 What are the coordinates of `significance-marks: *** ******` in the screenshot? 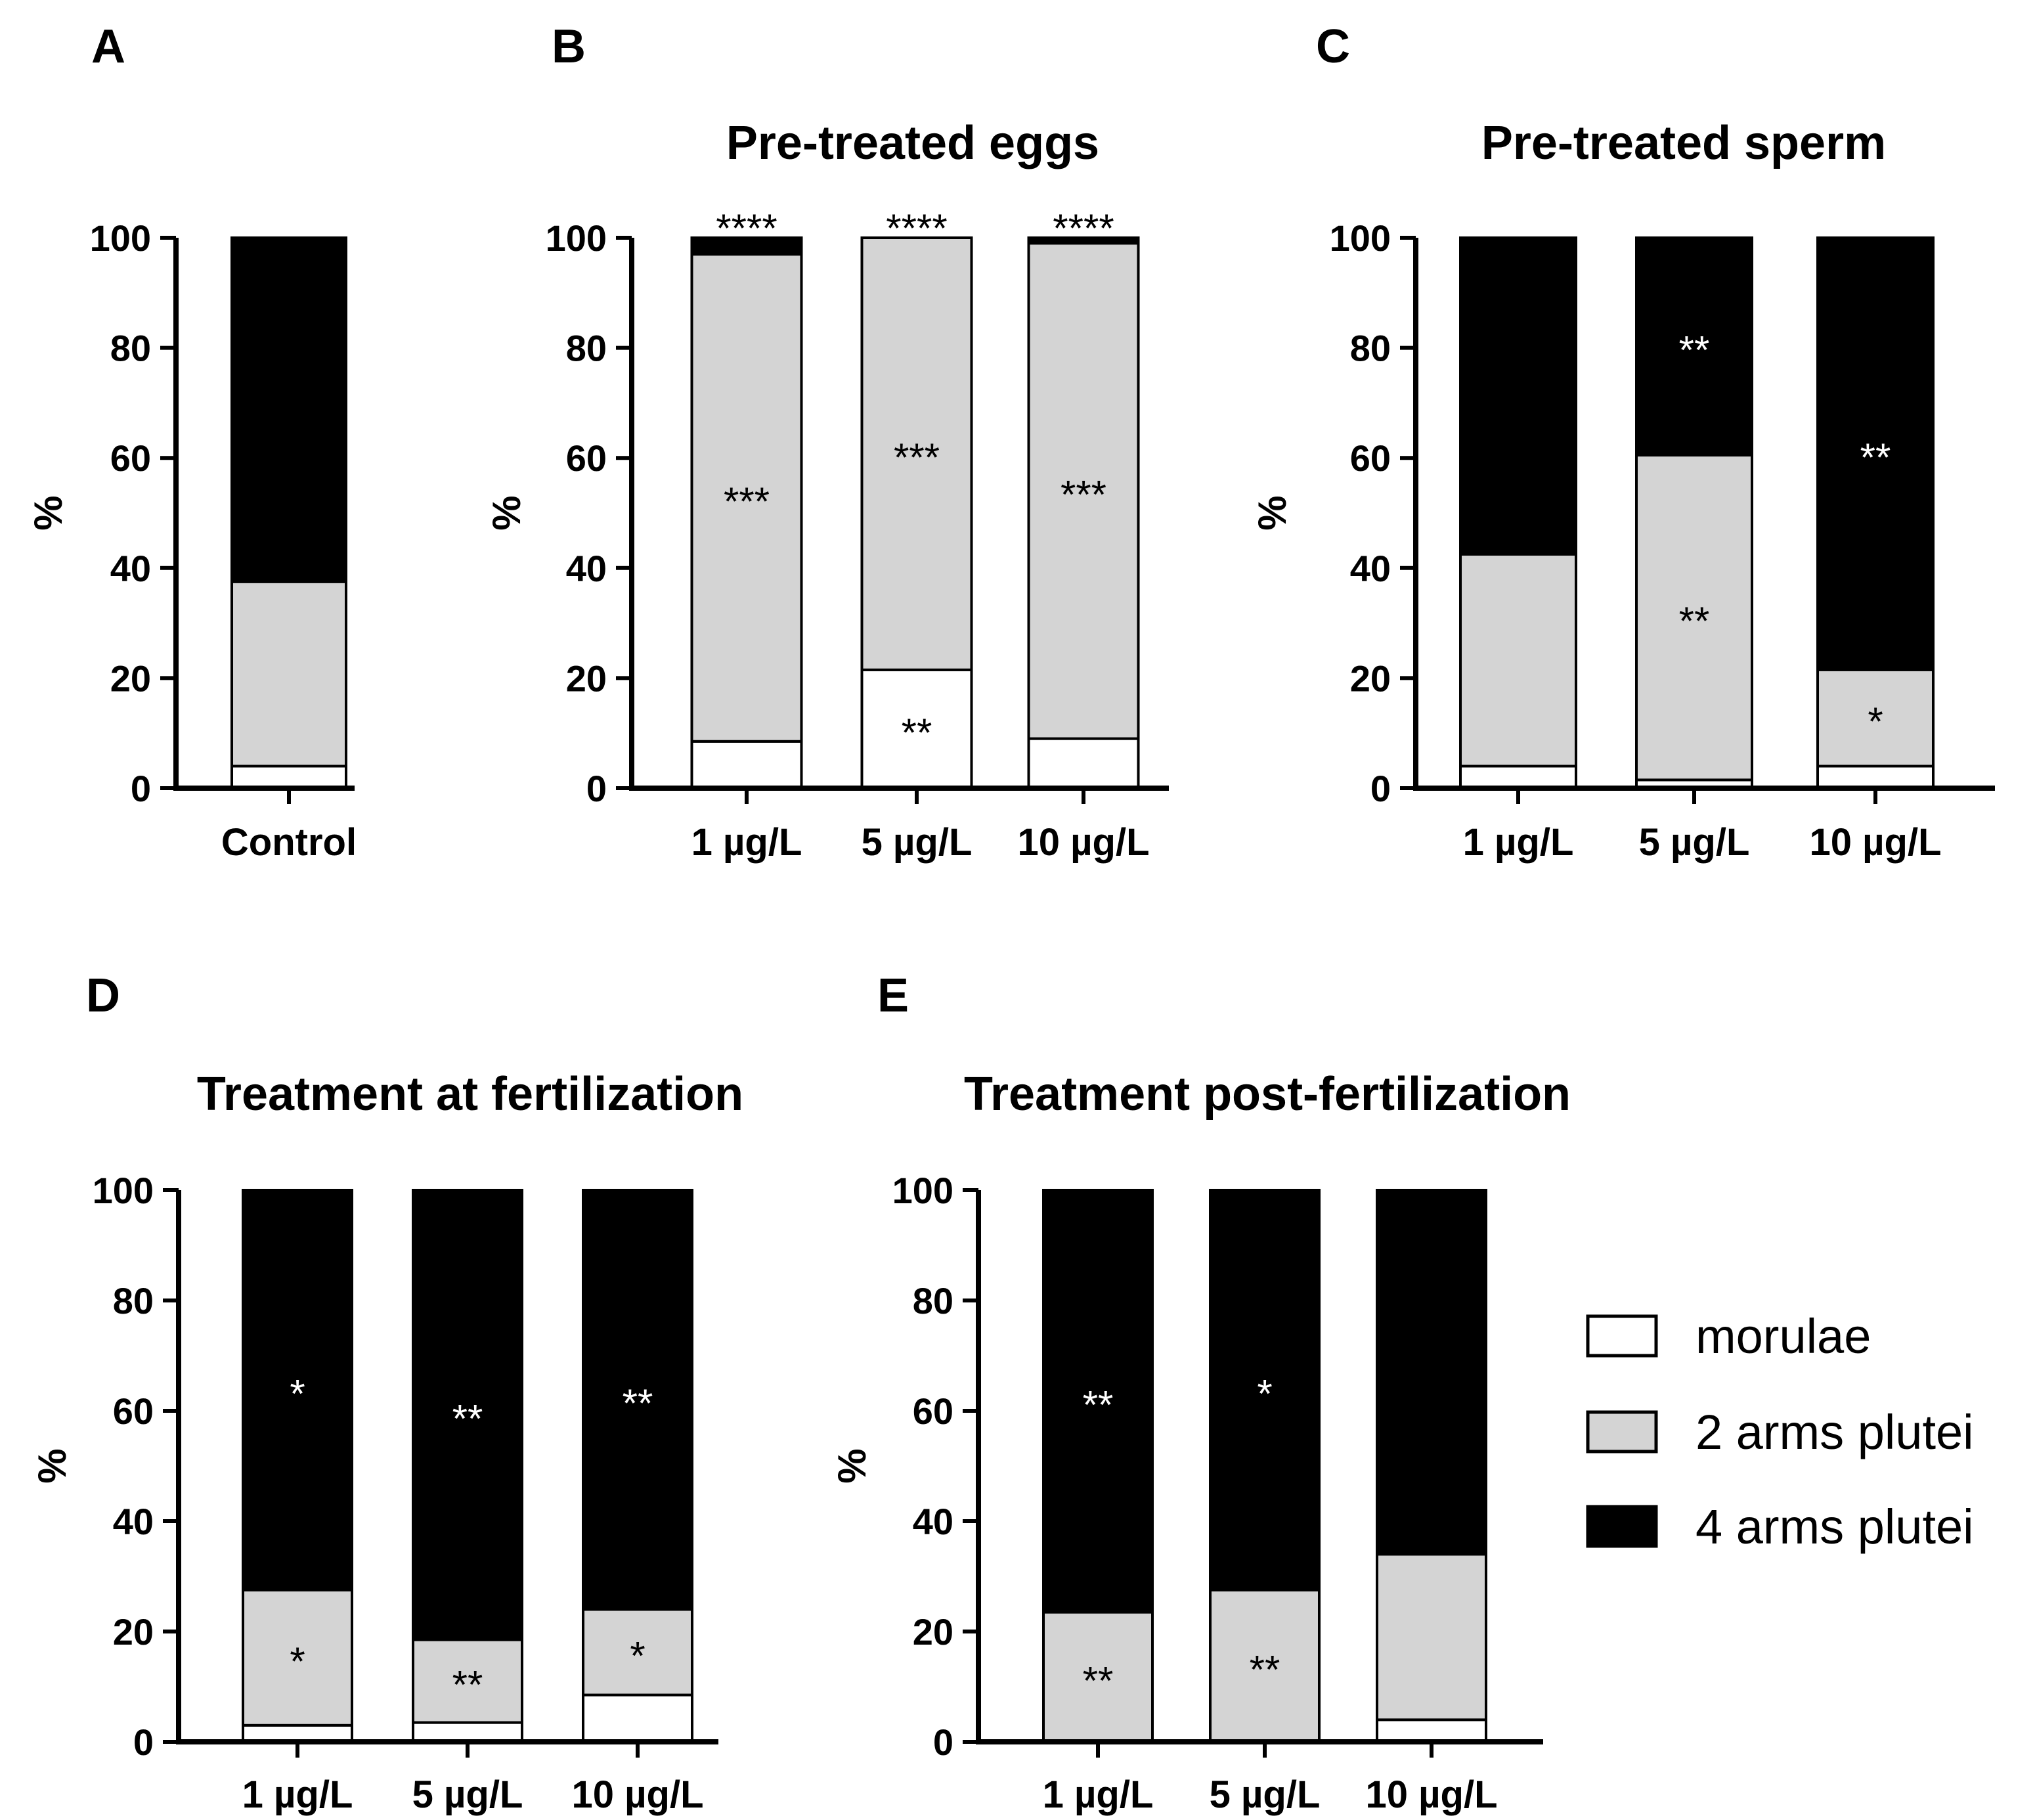 It's located at (471, 1539).